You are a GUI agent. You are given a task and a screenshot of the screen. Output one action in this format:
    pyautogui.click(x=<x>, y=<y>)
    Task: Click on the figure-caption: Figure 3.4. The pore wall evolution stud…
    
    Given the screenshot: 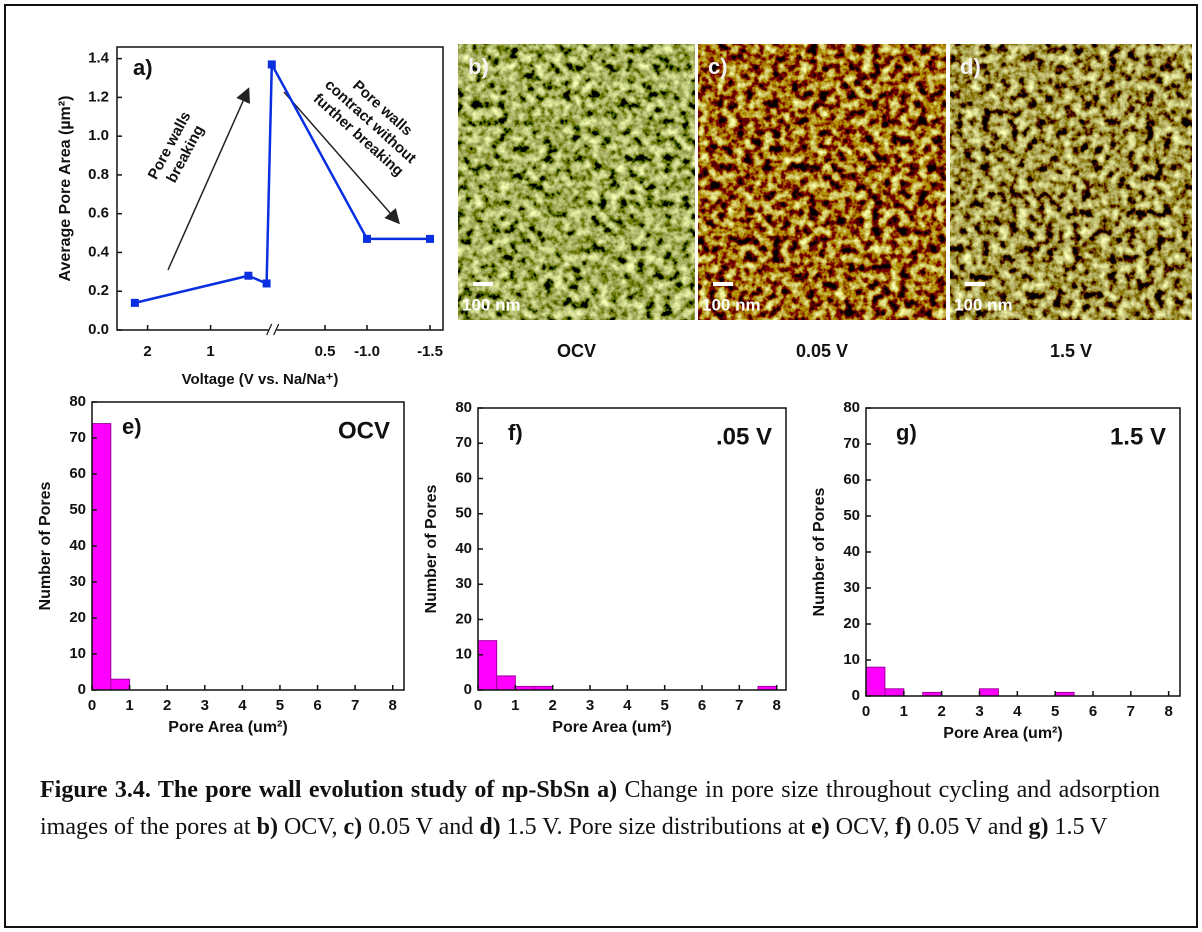 What is the action you would take?
    pyautogui.click(x=600, y=809)
    